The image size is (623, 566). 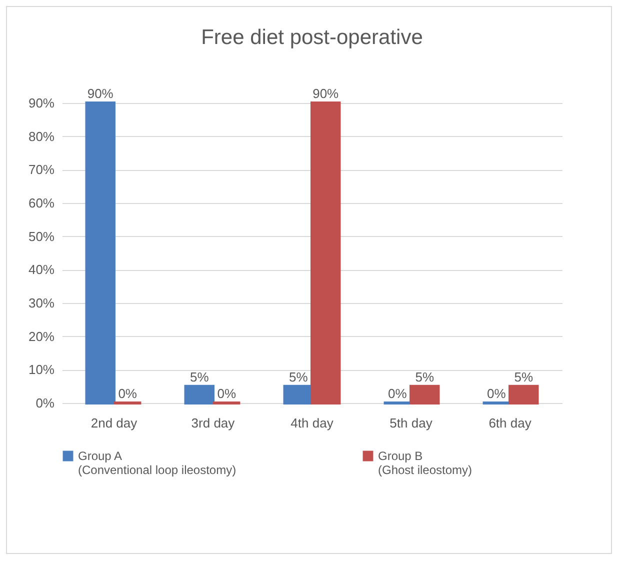 I want to click on chart-title: Free diet post-operative, so click(x=312, y=37).